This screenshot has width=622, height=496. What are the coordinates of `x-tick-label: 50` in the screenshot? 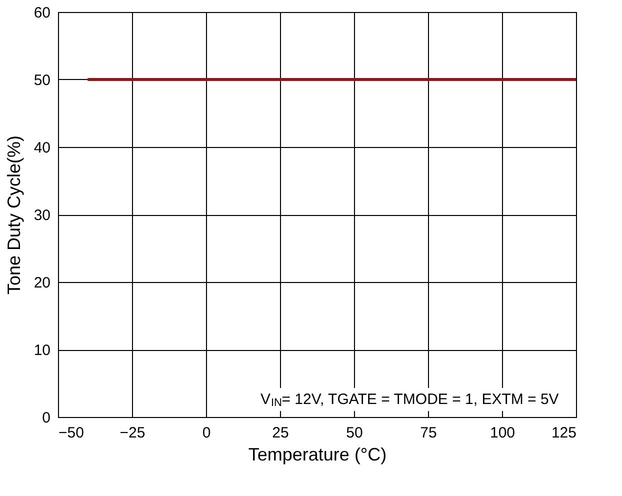 It's located at (354, 433).